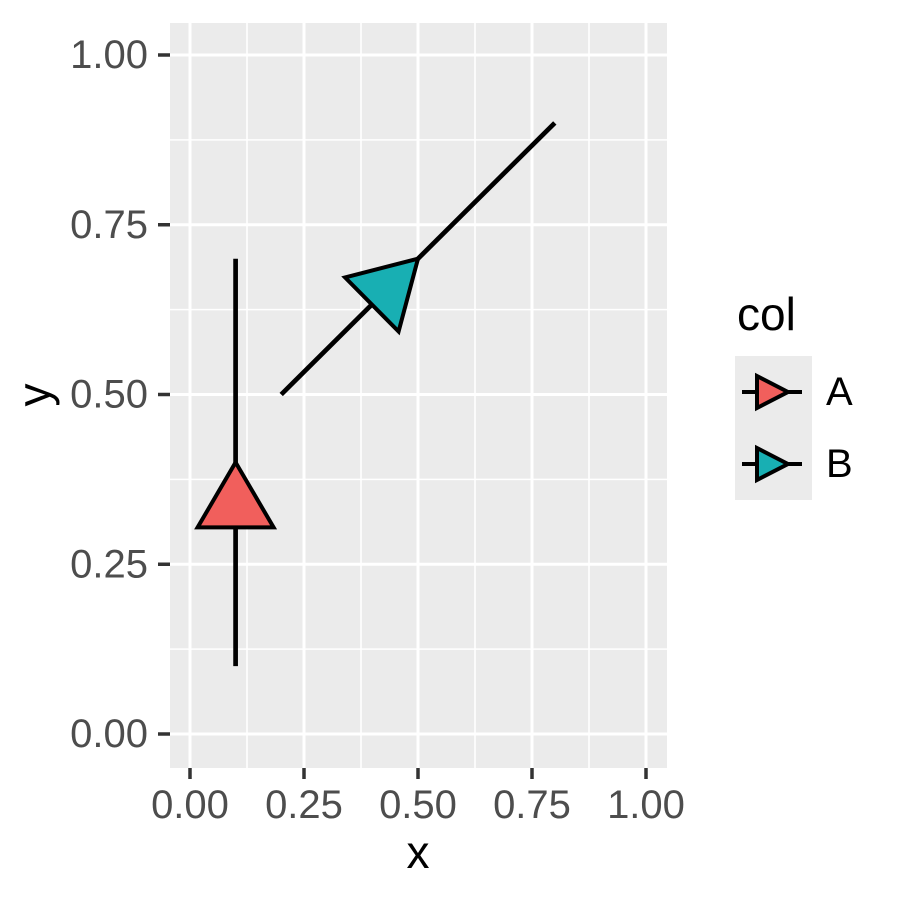 The width and height of the screenshot is (900, 900). I want to click on legend-title: col, so click(766, 314).